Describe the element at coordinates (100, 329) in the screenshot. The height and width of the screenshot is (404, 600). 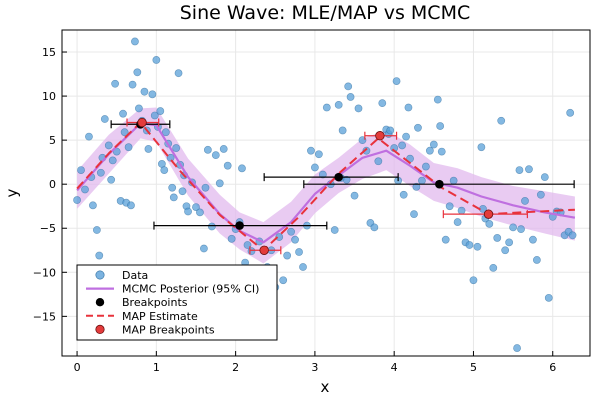
I see `legend-map-breakpoint-marker` at that location.